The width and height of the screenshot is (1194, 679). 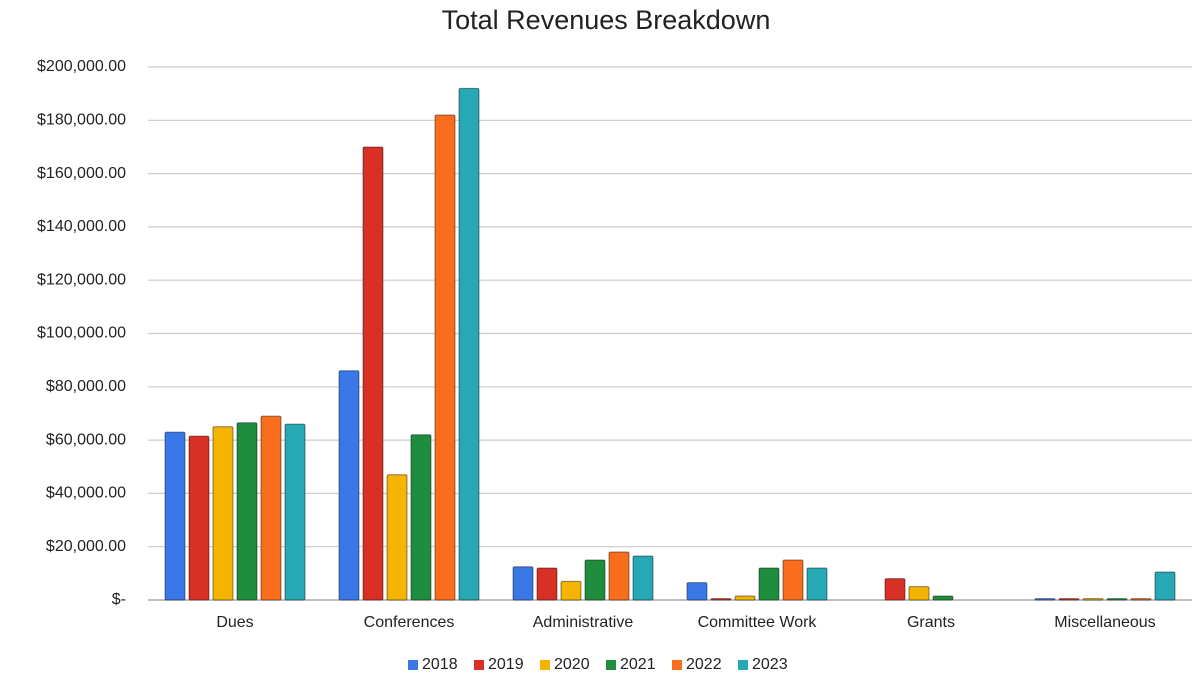 I want to click on y-tick-label: $200,000.00, so click(x=81, y=66).